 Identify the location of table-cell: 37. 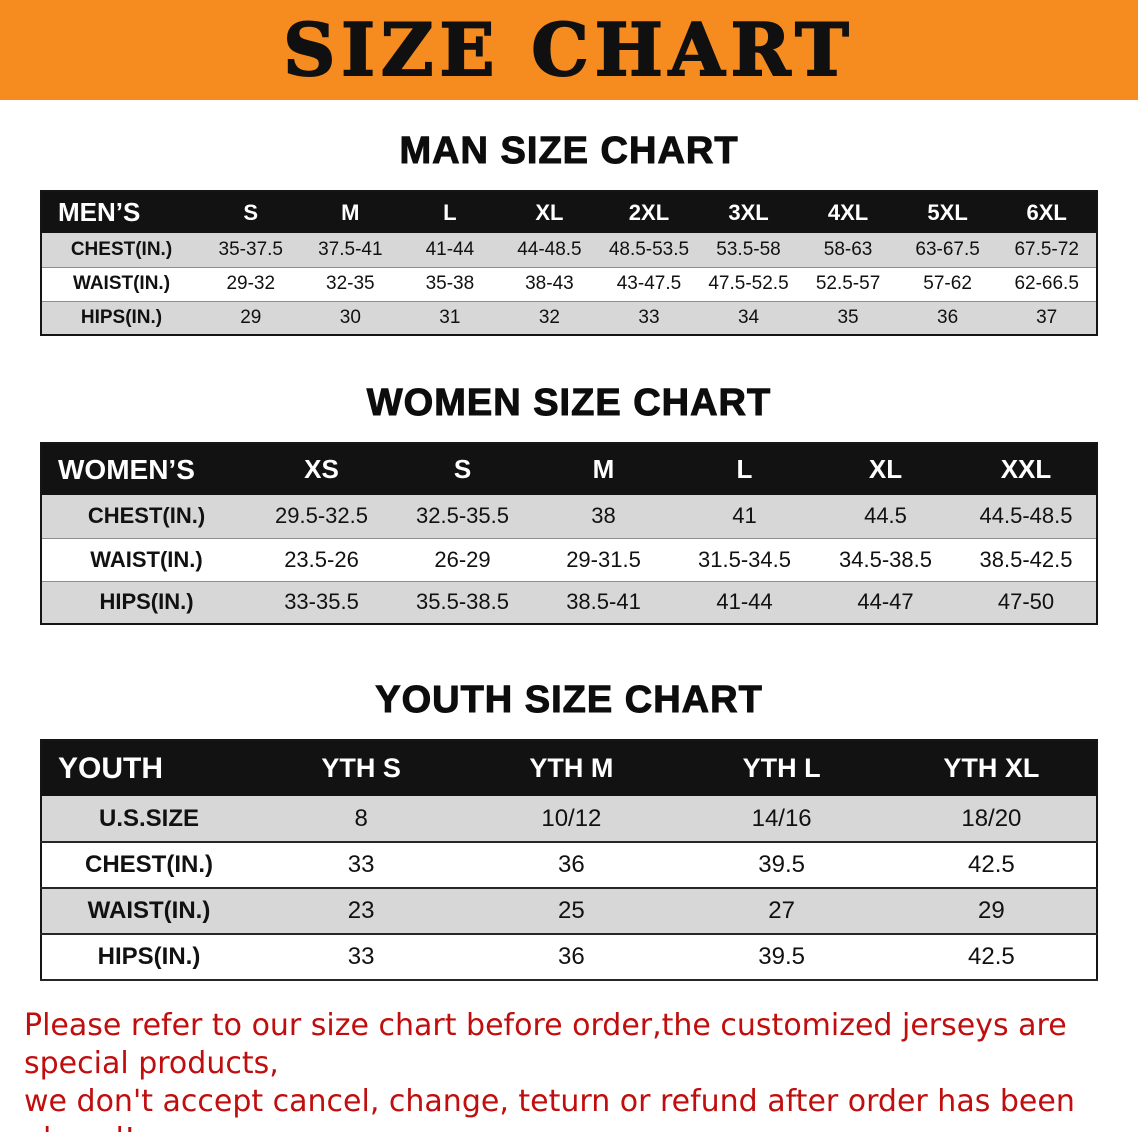
(1047, 317).